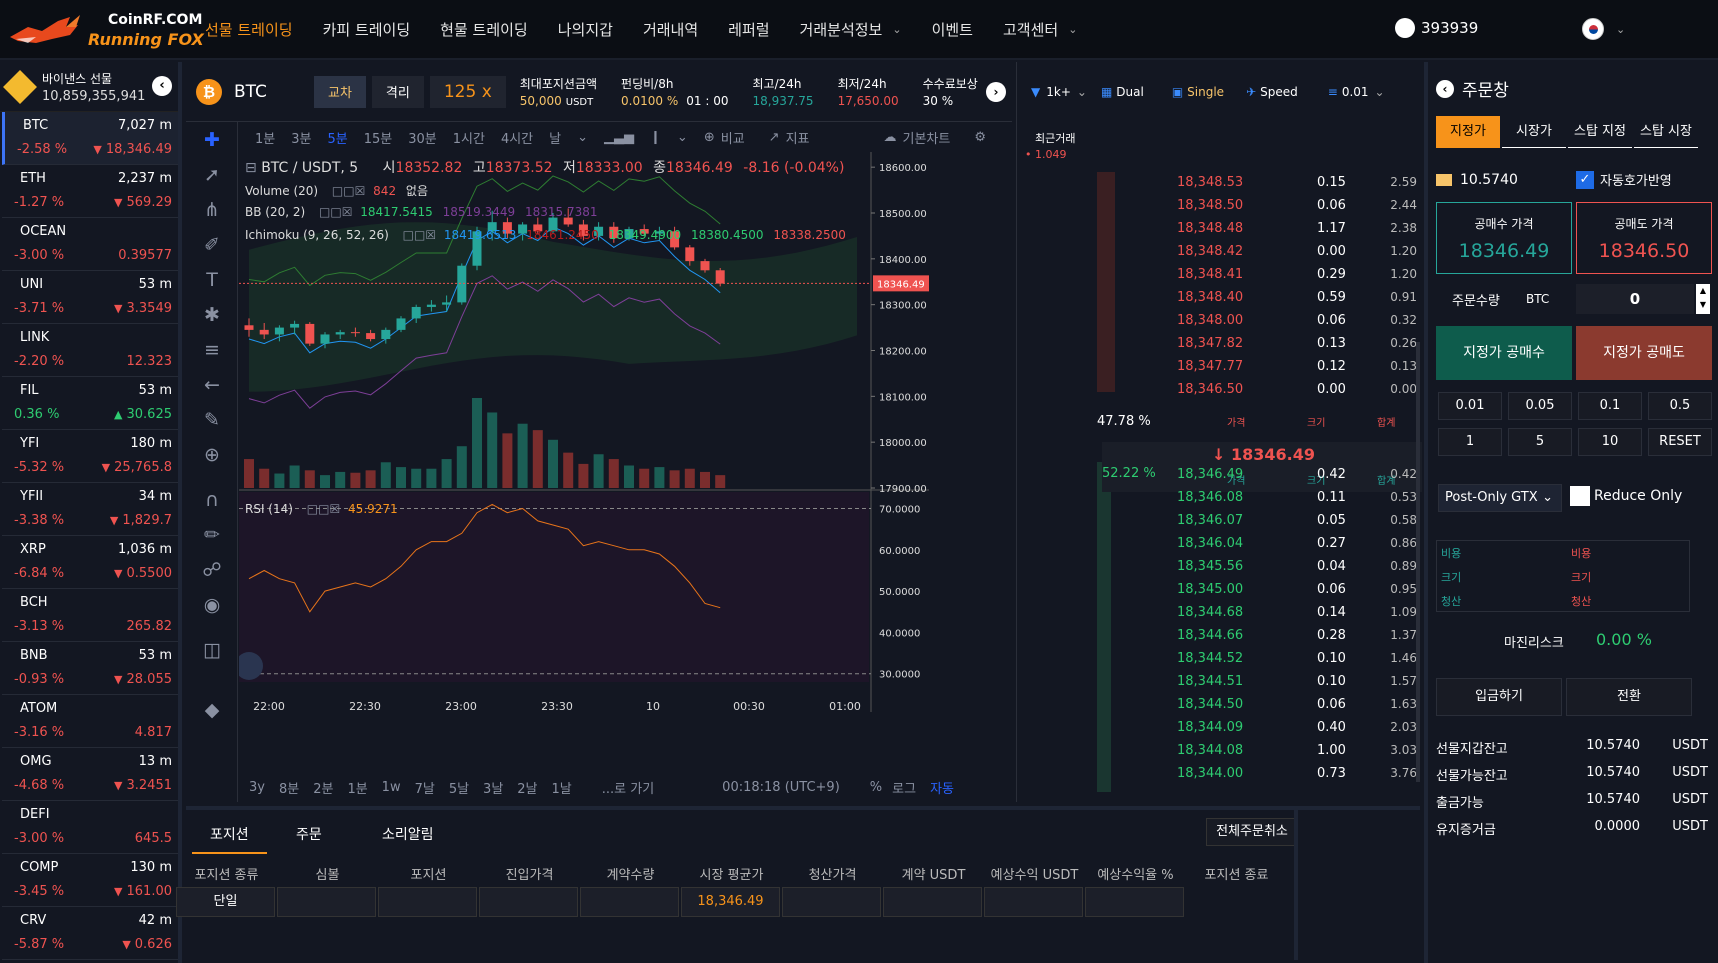  What do you see at coordinates (980, 137) in the screenshot?
I see `settings-icon: ⚙` at bounding box center [980, 137].